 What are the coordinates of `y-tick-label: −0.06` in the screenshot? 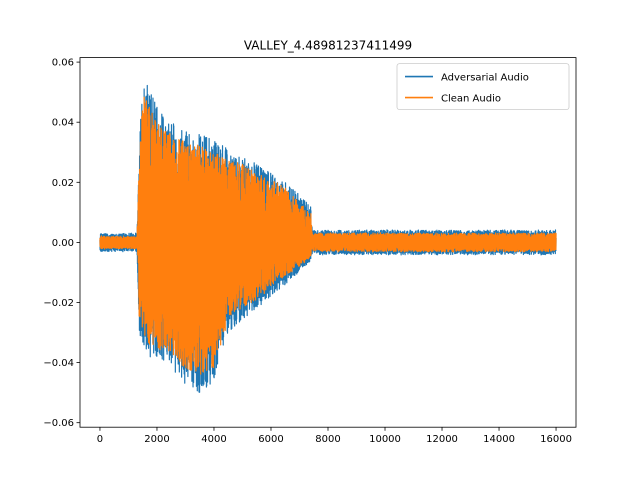 It's located at (58, 423).